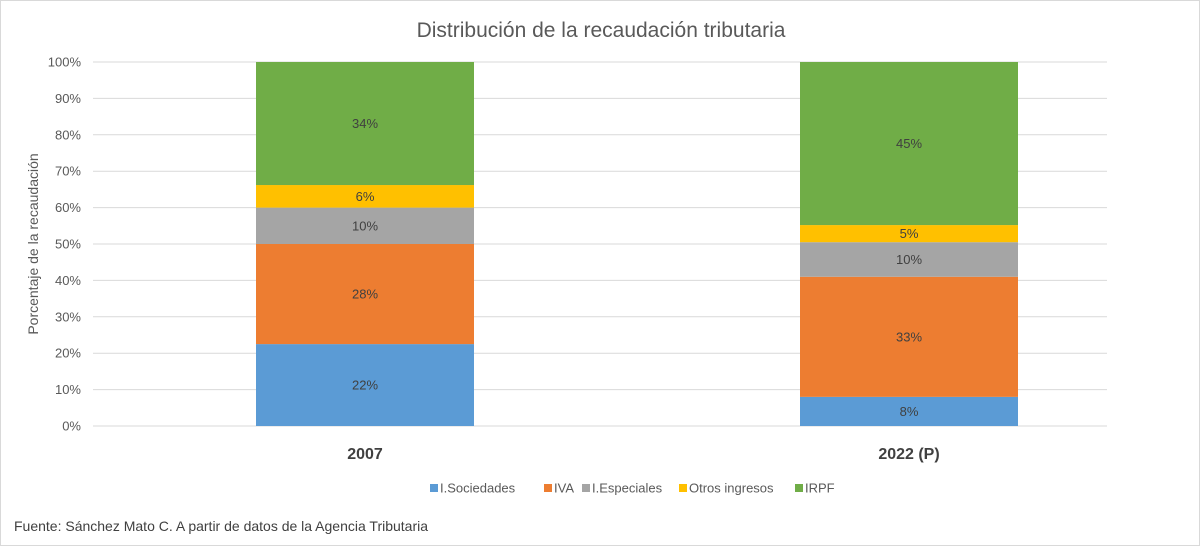 The width and height of the screenshot is (1200, 546). What do you see at coordinates (627, 488) in the screenshot?
I see `legend-label: I.Especiales` at bounding box center [627, 488].